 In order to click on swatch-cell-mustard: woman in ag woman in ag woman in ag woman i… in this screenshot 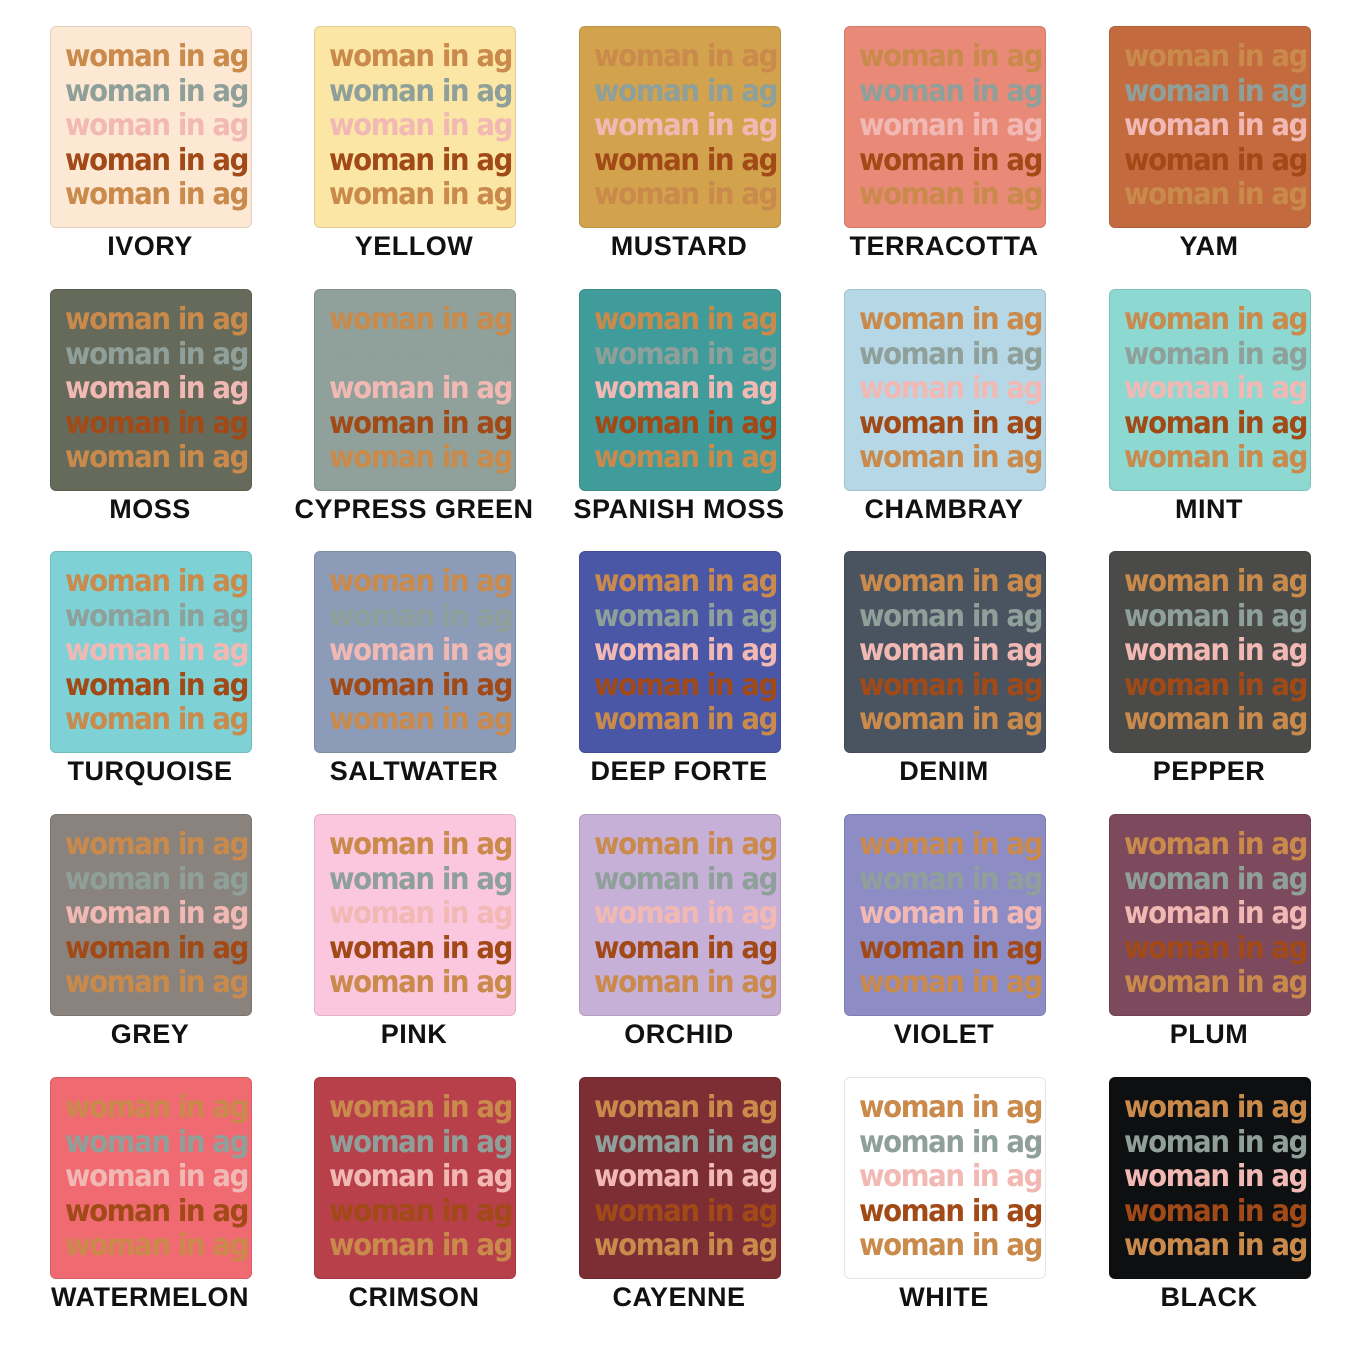, I will do `click(661, 132)`.